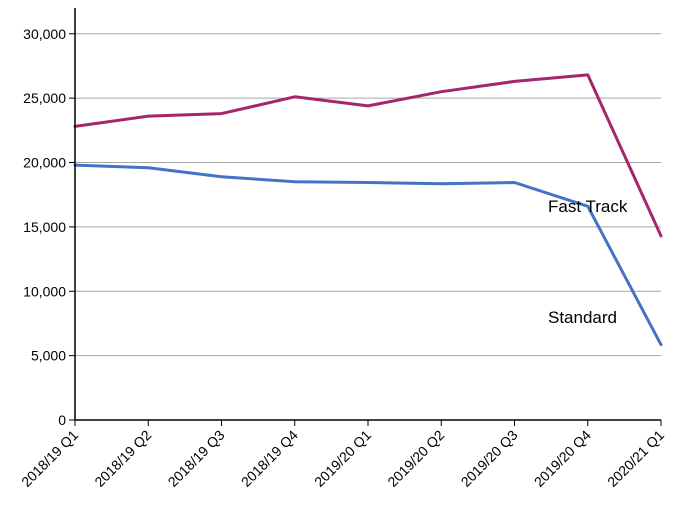  Describe the element at coordinates (44, 98) in the screenshot. I see `y-tick-label: 25,000` at that location.